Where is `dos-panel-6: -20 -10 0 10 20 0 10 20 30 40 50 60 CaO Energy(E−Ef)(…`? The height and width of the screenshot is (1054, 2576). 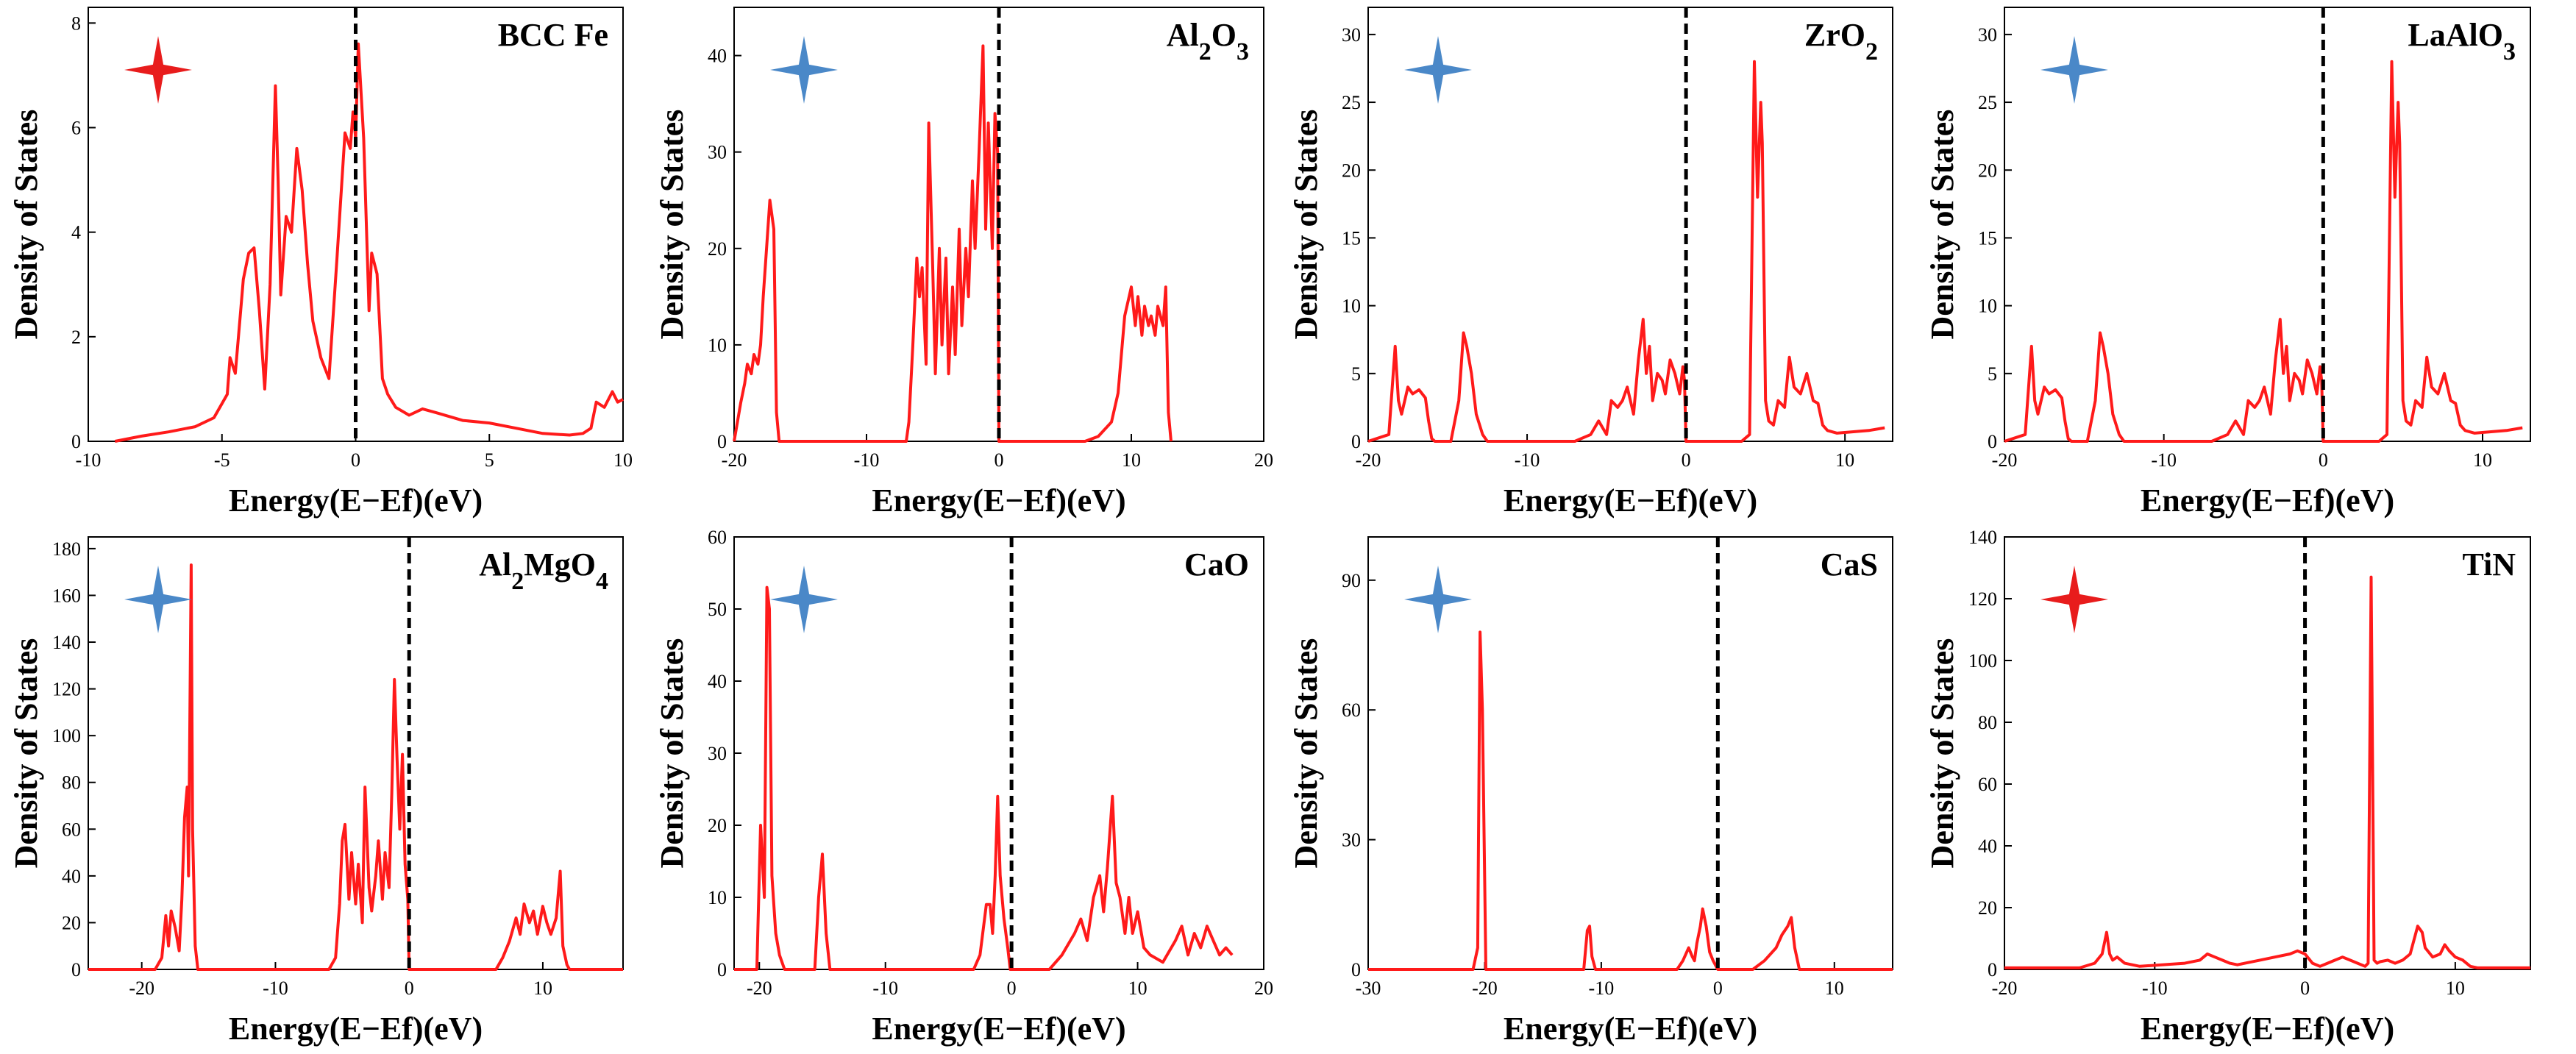 dos-panel-6: -20 -10 0 10 20 0 10 20 30 40 50 60 CaO Energy(E−Ef)(… is located at coordinates (963, 787).